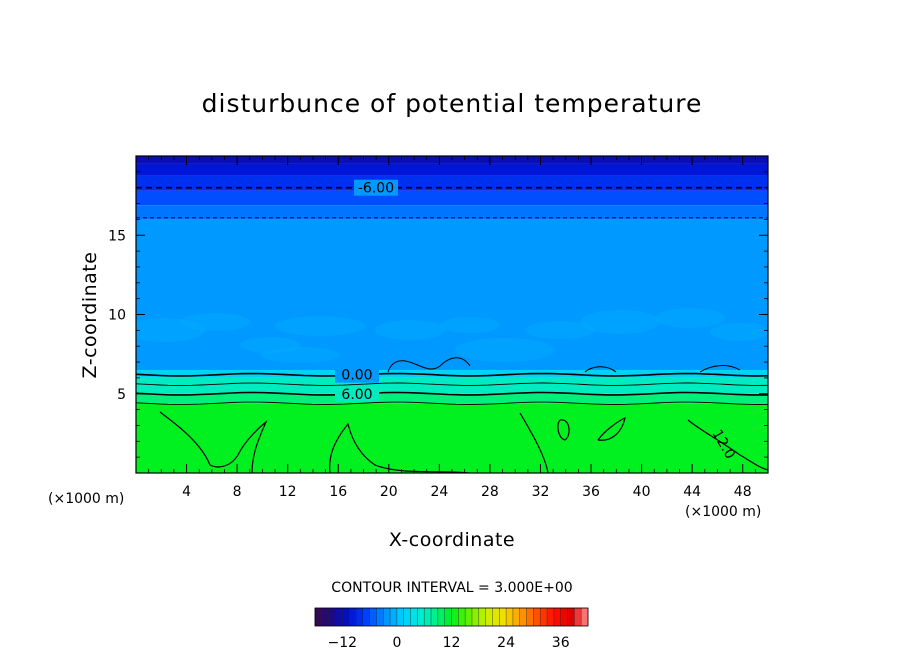 Image resolution: width=904 pixels, height=654 pixels. I want to click on field-patches, so click(452, 335).